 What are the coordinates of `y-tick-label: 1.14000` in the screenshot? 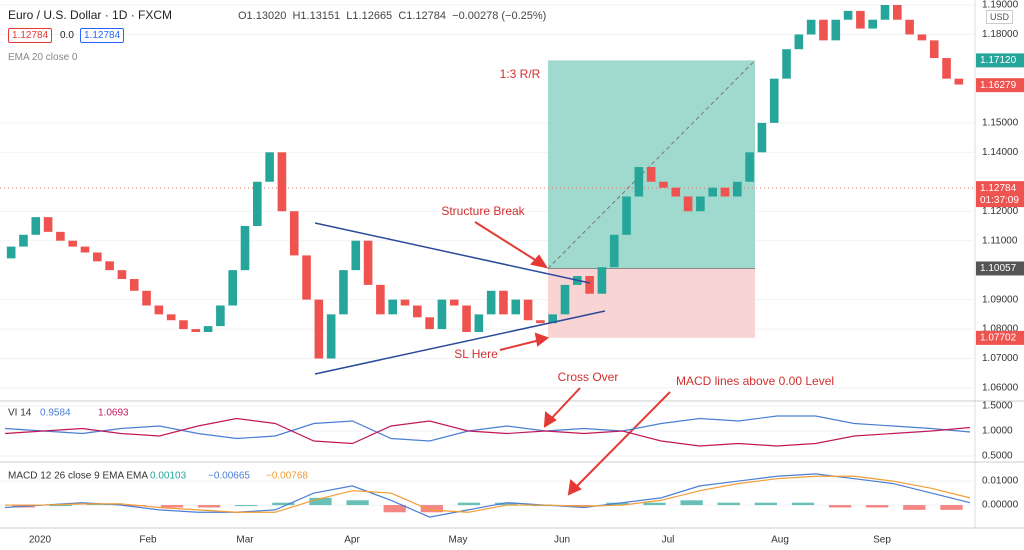 It's located at (1000, 152).